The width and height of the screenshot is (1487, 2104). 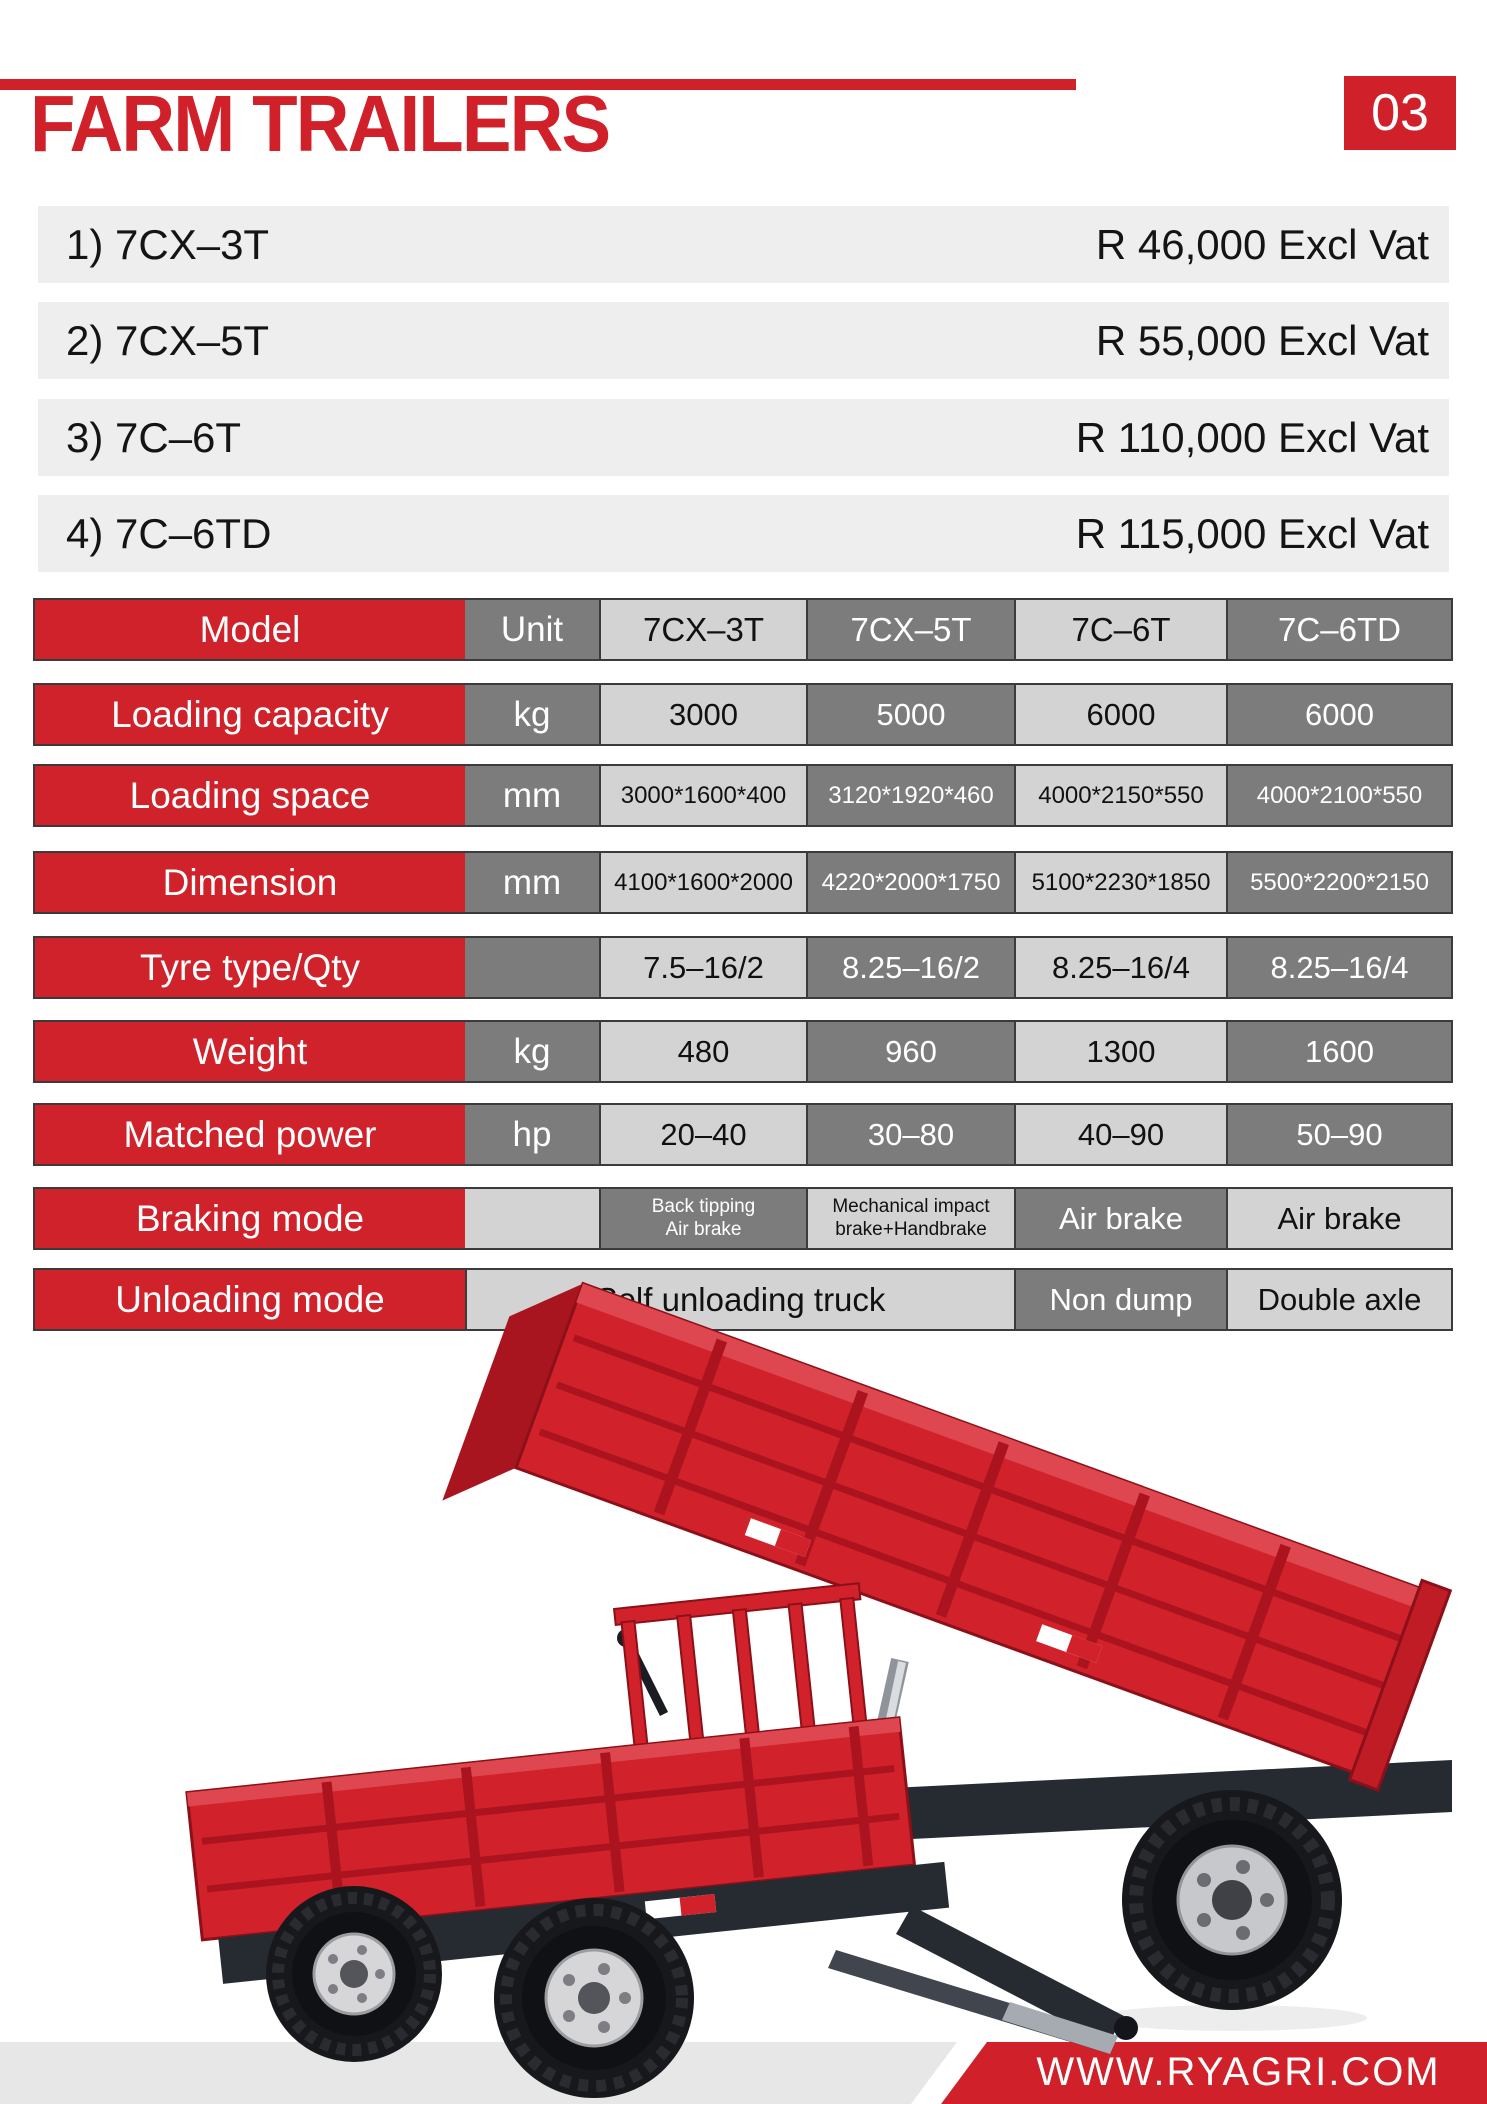 I want to click on spec-row-label: Loading capacity, so click(x=250, y=714).